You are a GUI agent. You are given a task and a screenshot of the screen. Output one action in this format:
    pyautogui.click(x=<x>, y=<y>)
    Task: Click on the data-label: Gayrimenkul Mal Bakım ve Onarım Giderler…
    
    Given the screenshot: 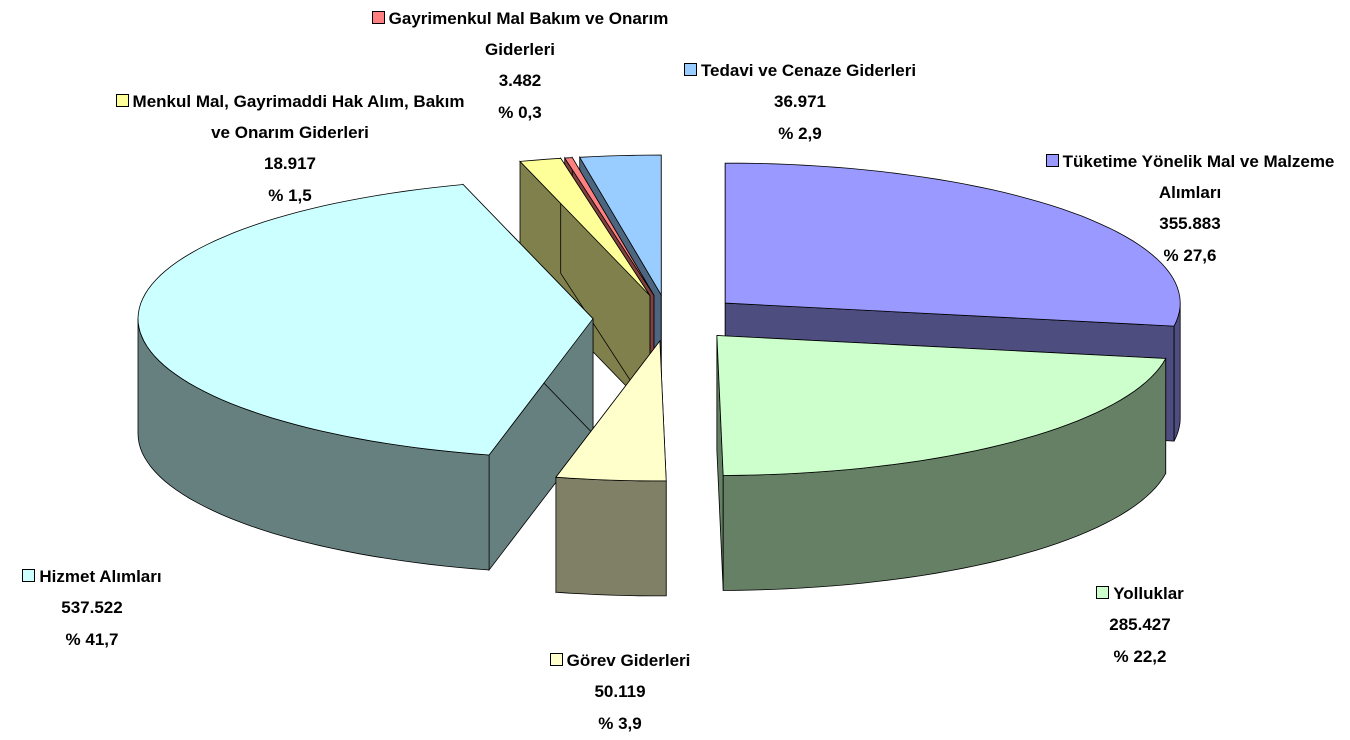 What is the action you would take?
    pyautogui.click(x=520, y=66)
    